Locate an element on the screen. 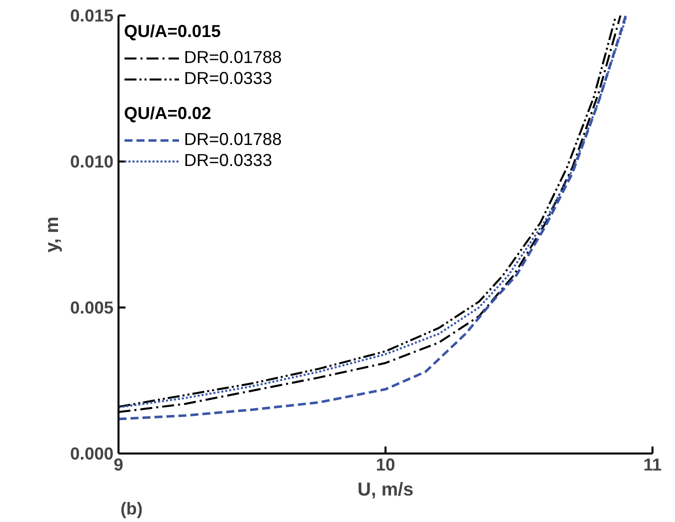 This screenshot has height=522, width=675. x-tick-label: 11 is located at coordinates (652, 464).